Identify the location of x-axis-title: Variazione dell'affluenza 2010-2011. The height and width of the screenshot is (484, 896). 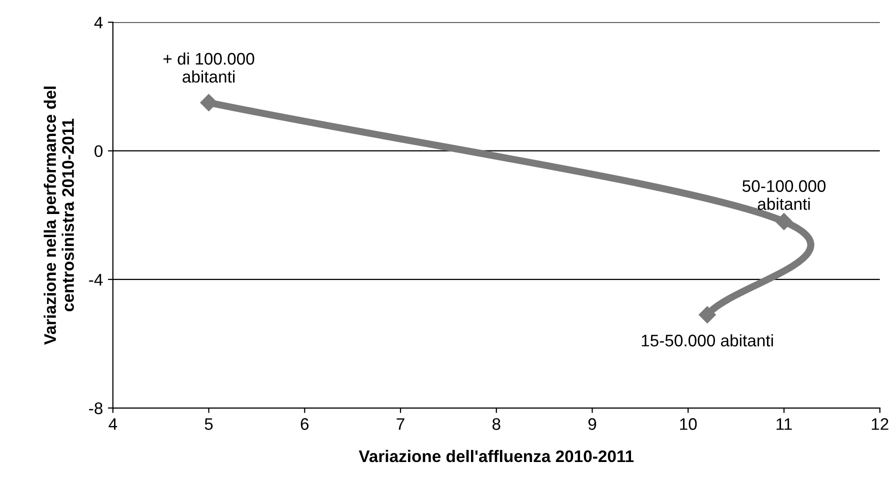
(496, 456).